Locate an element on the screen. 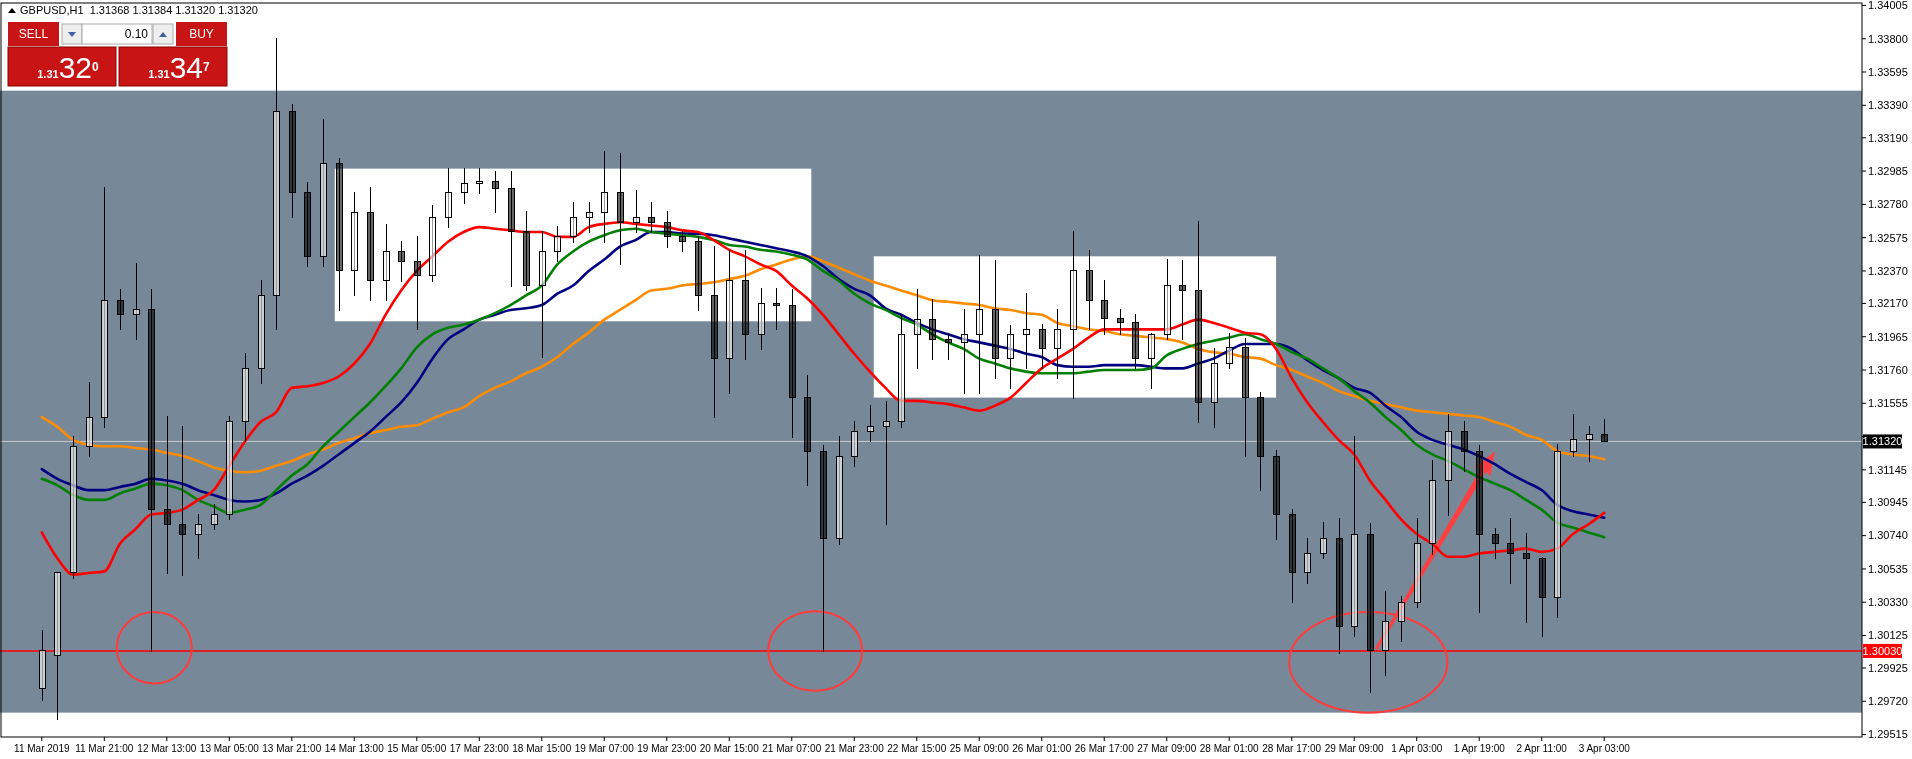 This screenshot has height=759, width=1912. x-tick-label: 11 Mar 2019 is located at coordinates (42, 748).